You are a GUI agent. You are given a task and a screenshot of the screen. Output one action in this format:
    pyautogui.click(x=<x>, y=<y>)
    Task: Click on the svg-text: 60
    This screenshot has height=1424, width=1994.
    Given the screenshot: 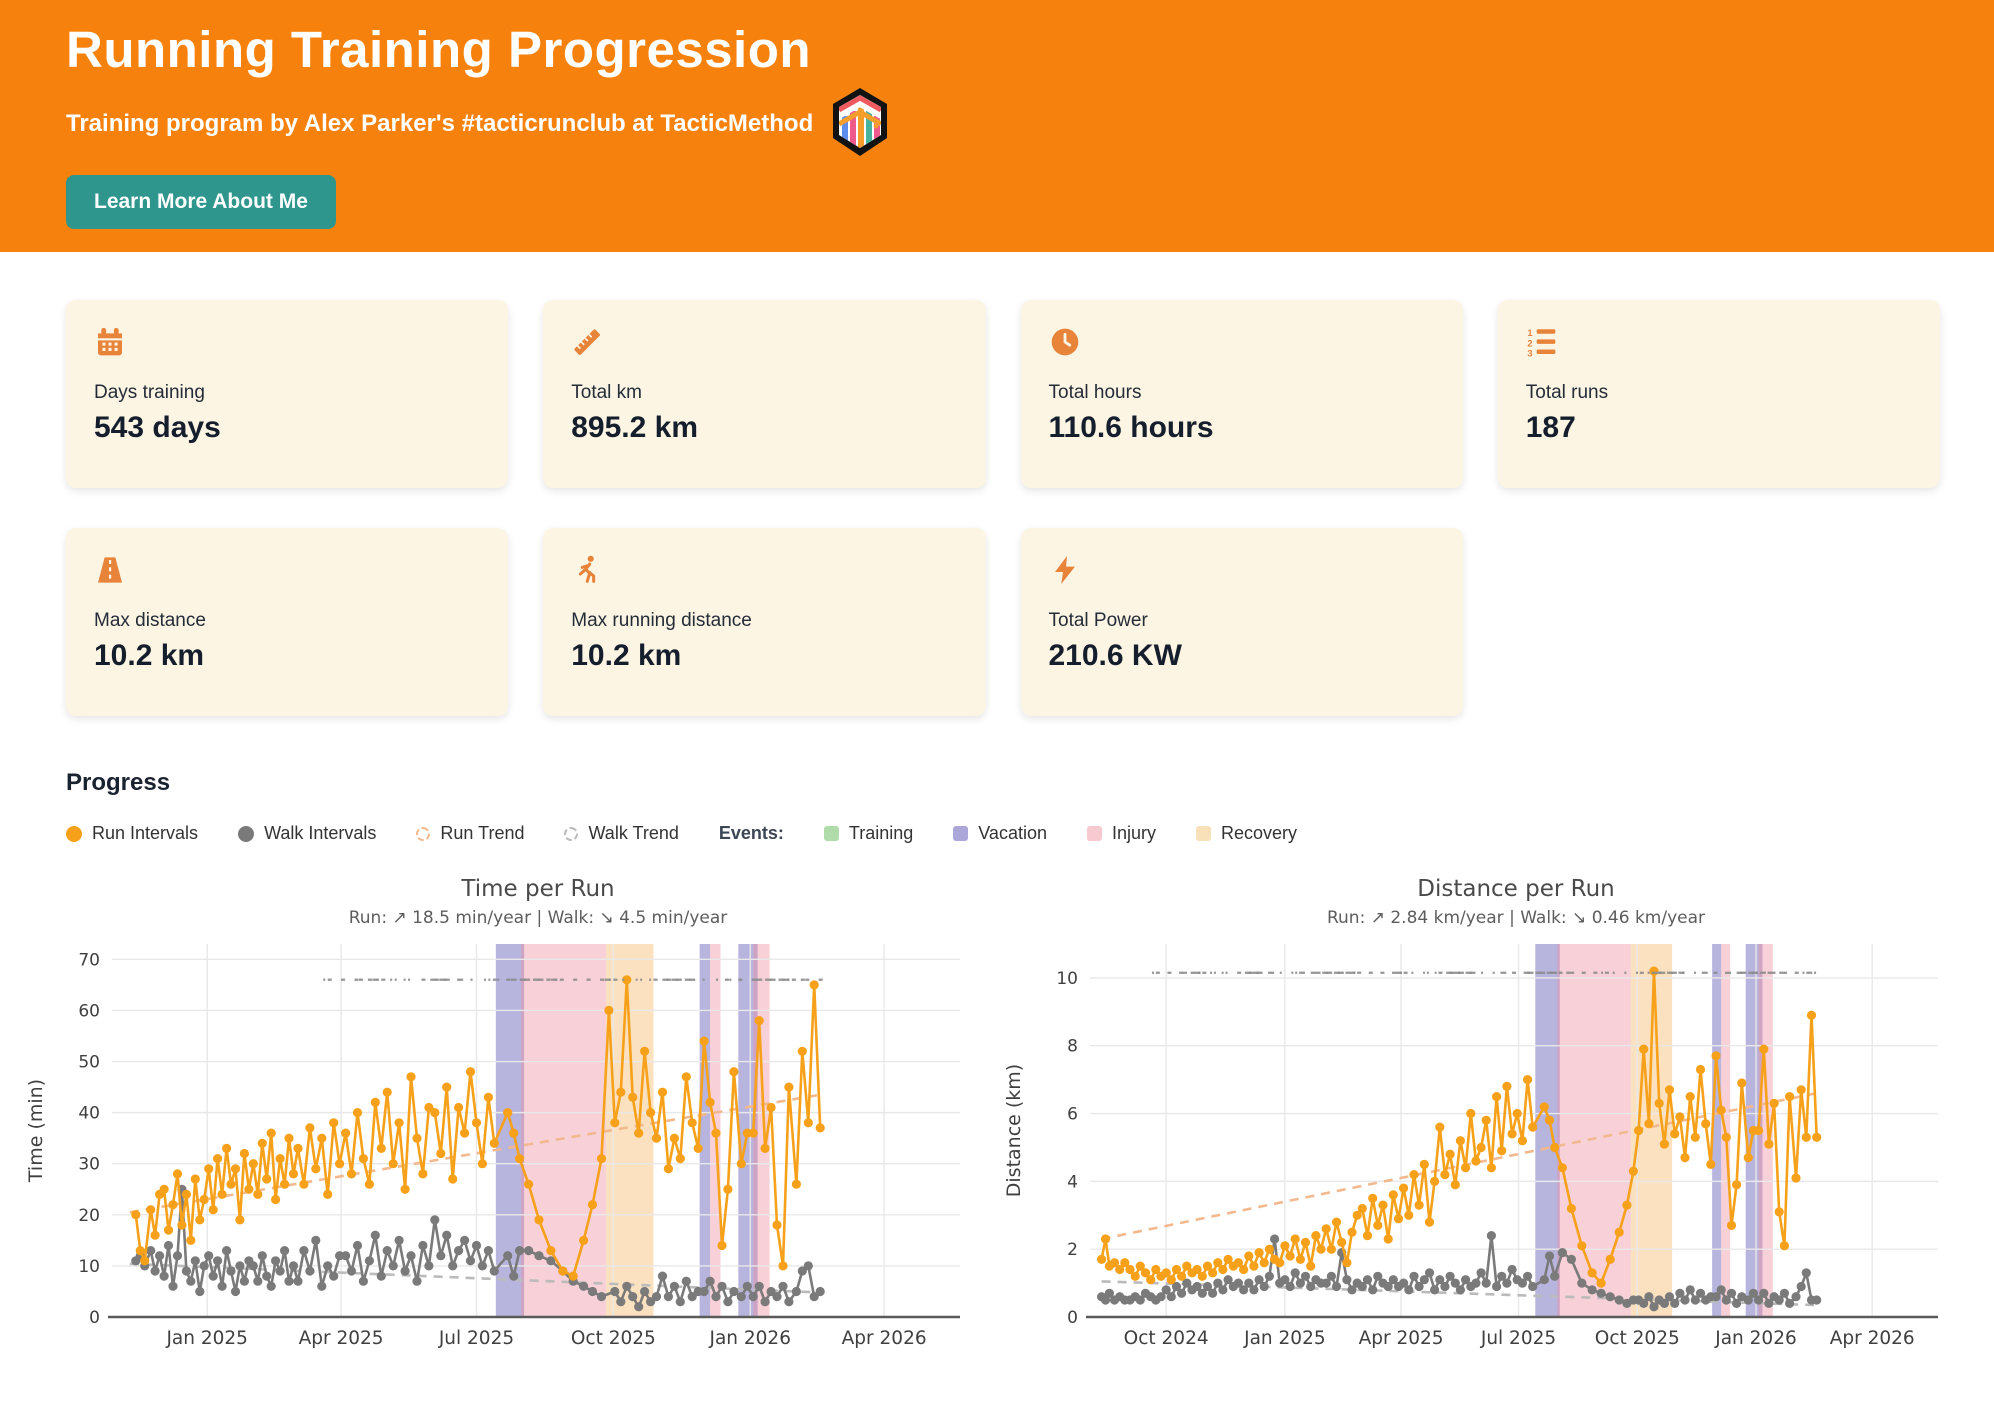 What is the action you would take?
    pyautogui.click(x=89, y=1011)
    